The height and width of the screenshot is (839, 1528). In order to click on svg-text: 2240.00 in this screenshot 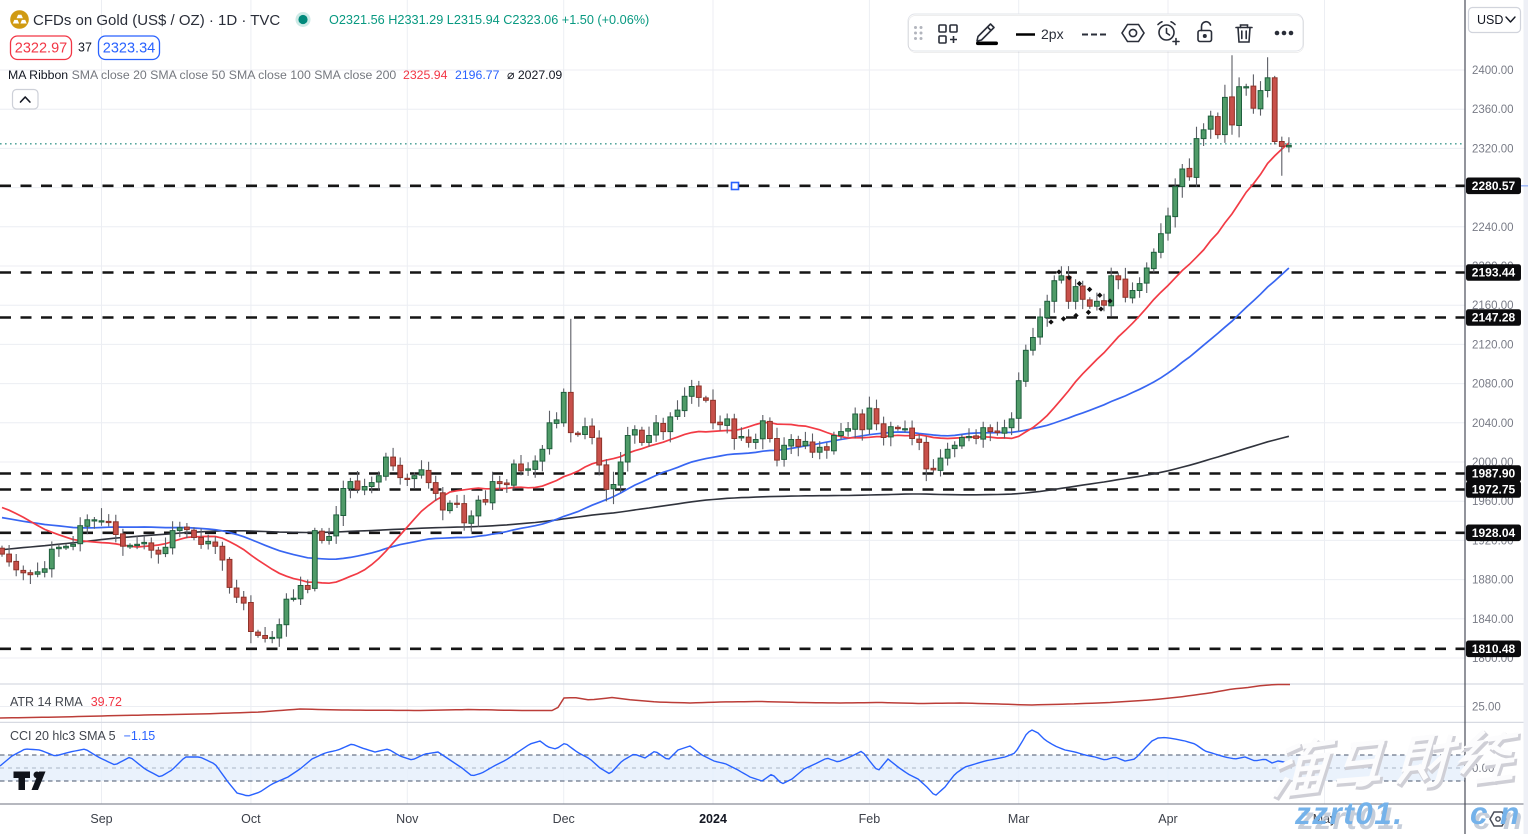, I will do `click(1493, 228)`.